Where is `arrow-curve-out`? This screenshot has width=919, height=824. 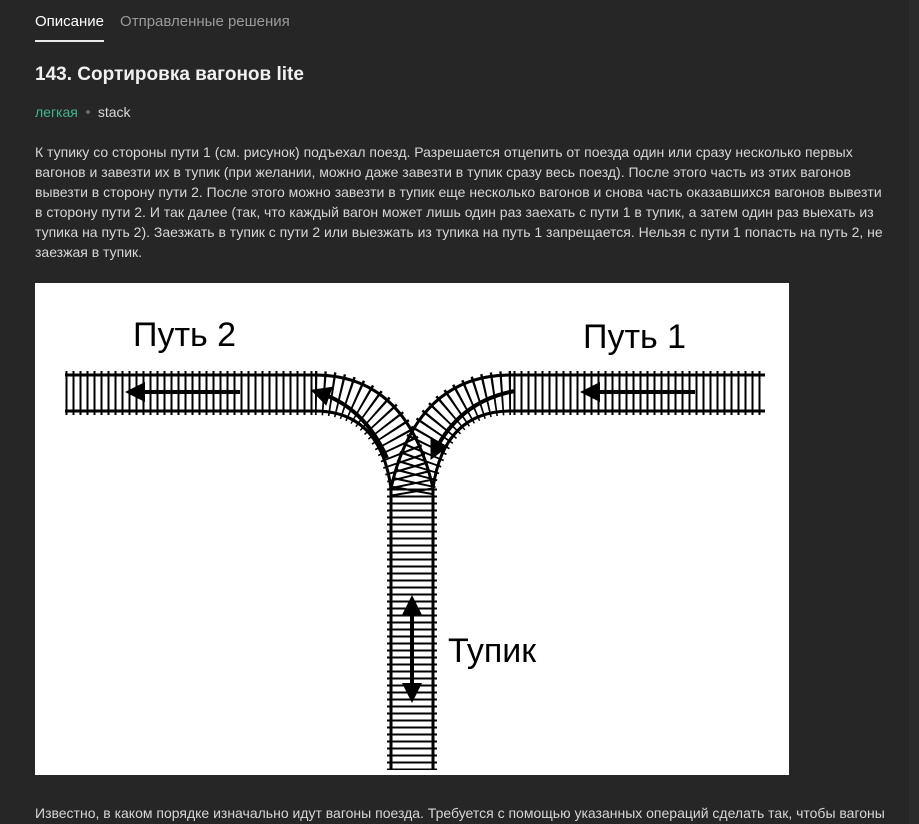
arrow-curve-out is located at coordinates (349, 422).